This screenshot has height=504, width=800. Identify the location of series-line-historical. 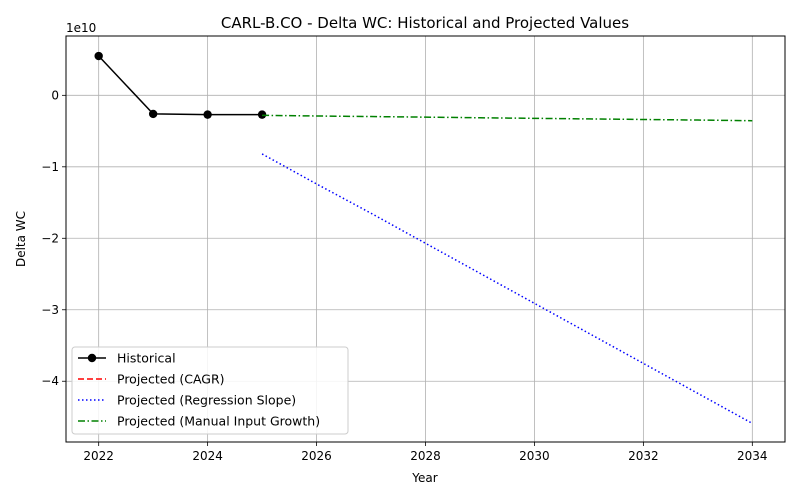
(180, 85).